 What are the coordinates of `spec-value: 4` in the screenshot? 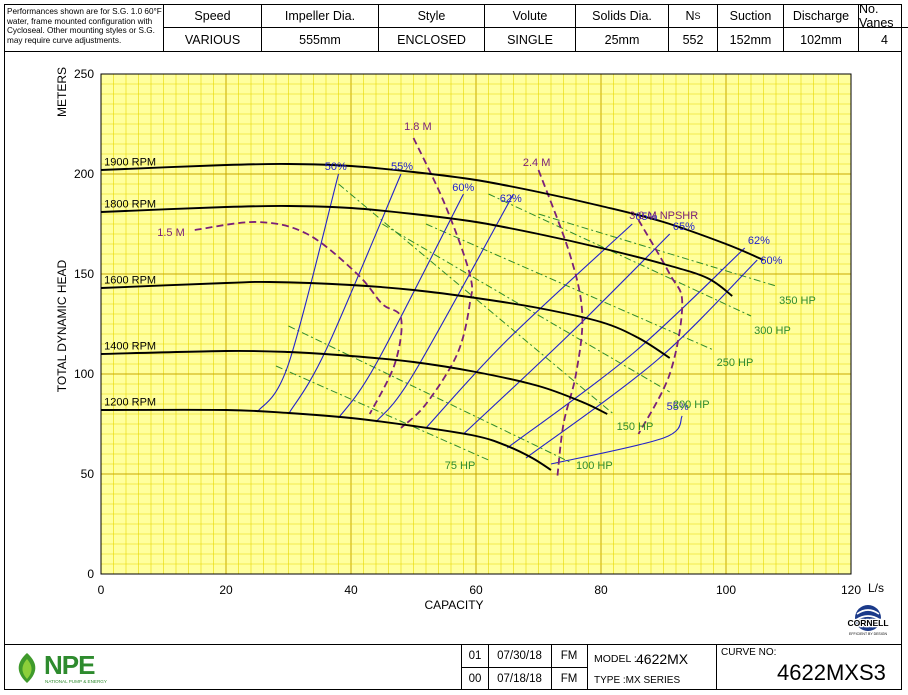 It's located at (884, 39).